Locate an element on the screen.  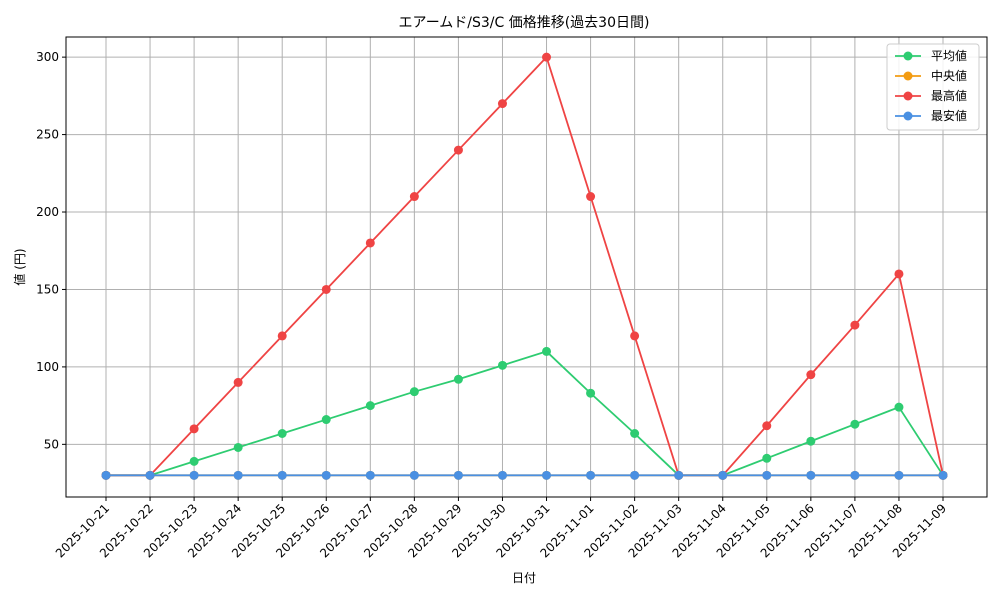
legend-label: 最安値 is located at coordinates (949, 115).